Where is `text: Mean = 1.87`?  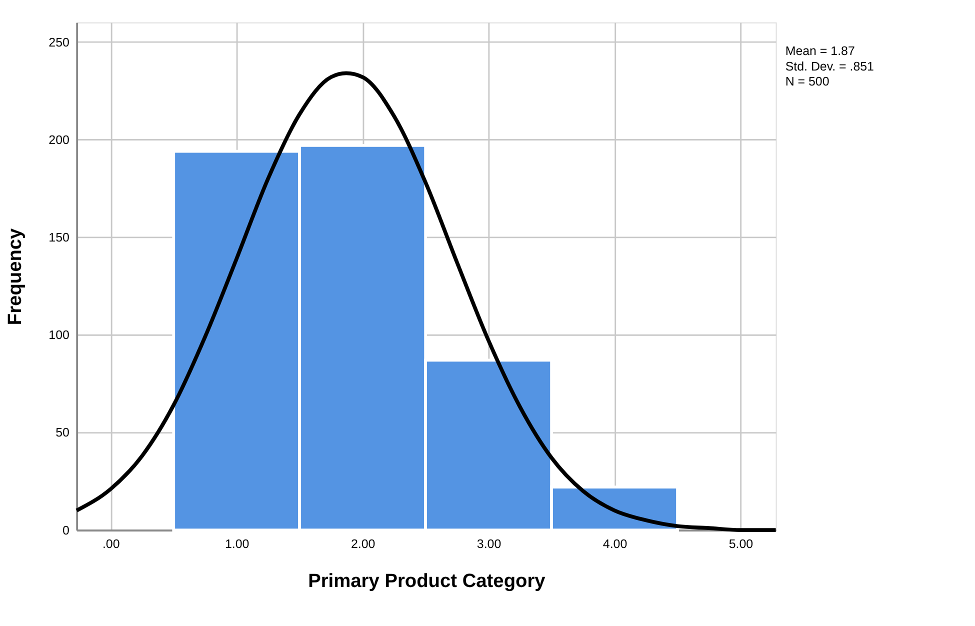 text: Mean = 1.87 is located at coordinates (820, 51).